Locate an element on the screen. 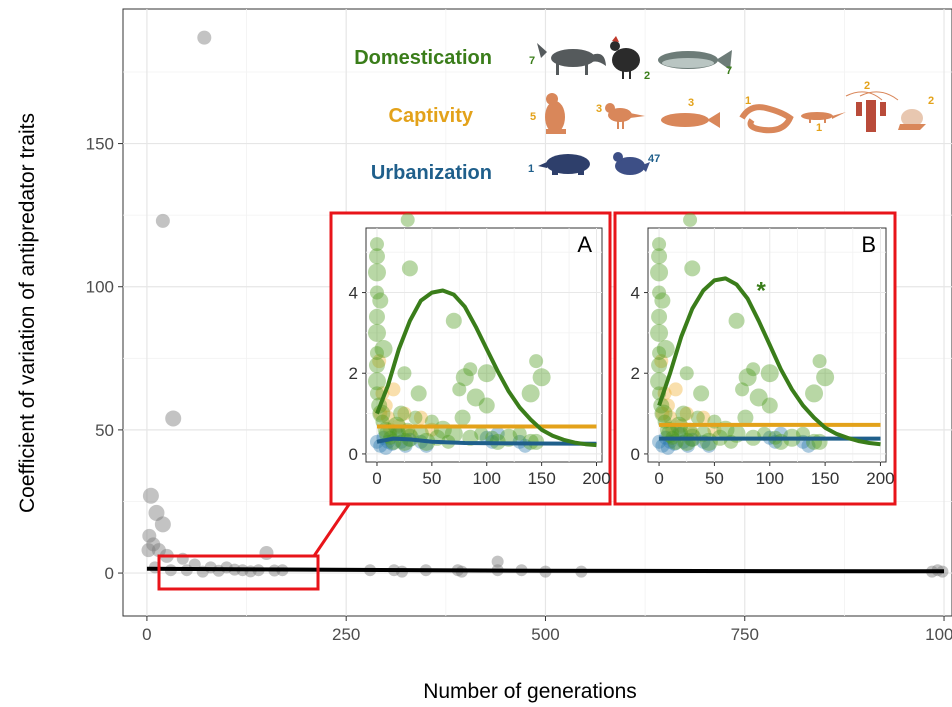 Image resolution: width=952 pixels, height=707 pixels. legend-label-urbanization: Urbanization is located at coordinates (431, 173).